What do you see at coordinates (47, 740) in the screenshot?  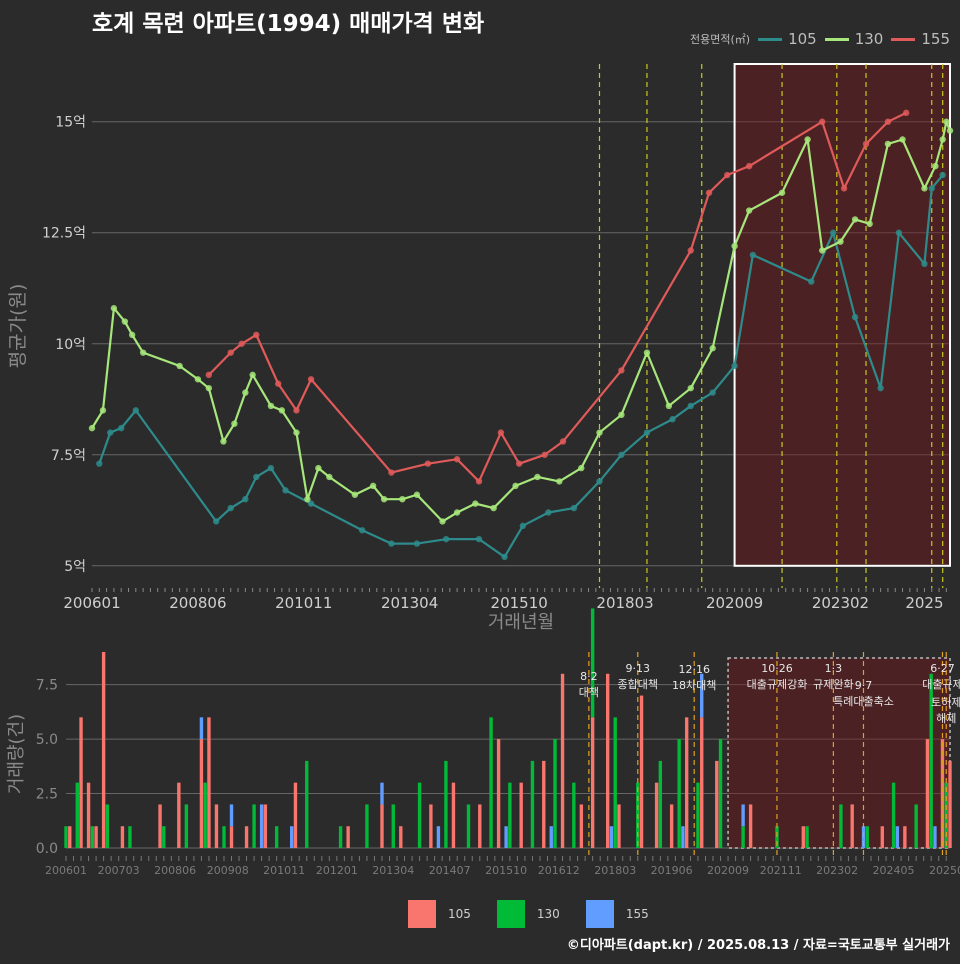 I see `volume-y-tick-label: 5.0` at bounding box center [47, 740].